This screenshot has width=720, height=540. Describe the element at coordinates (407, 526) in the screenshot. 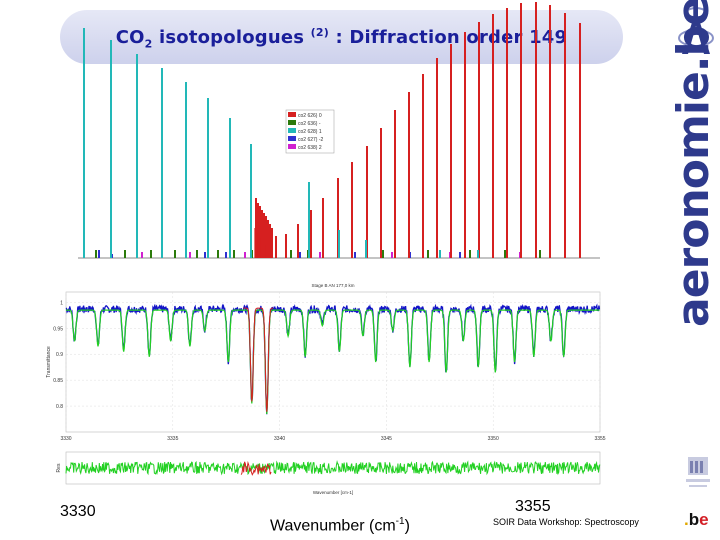

I see `x-axis-title-suffix: )` at that location.